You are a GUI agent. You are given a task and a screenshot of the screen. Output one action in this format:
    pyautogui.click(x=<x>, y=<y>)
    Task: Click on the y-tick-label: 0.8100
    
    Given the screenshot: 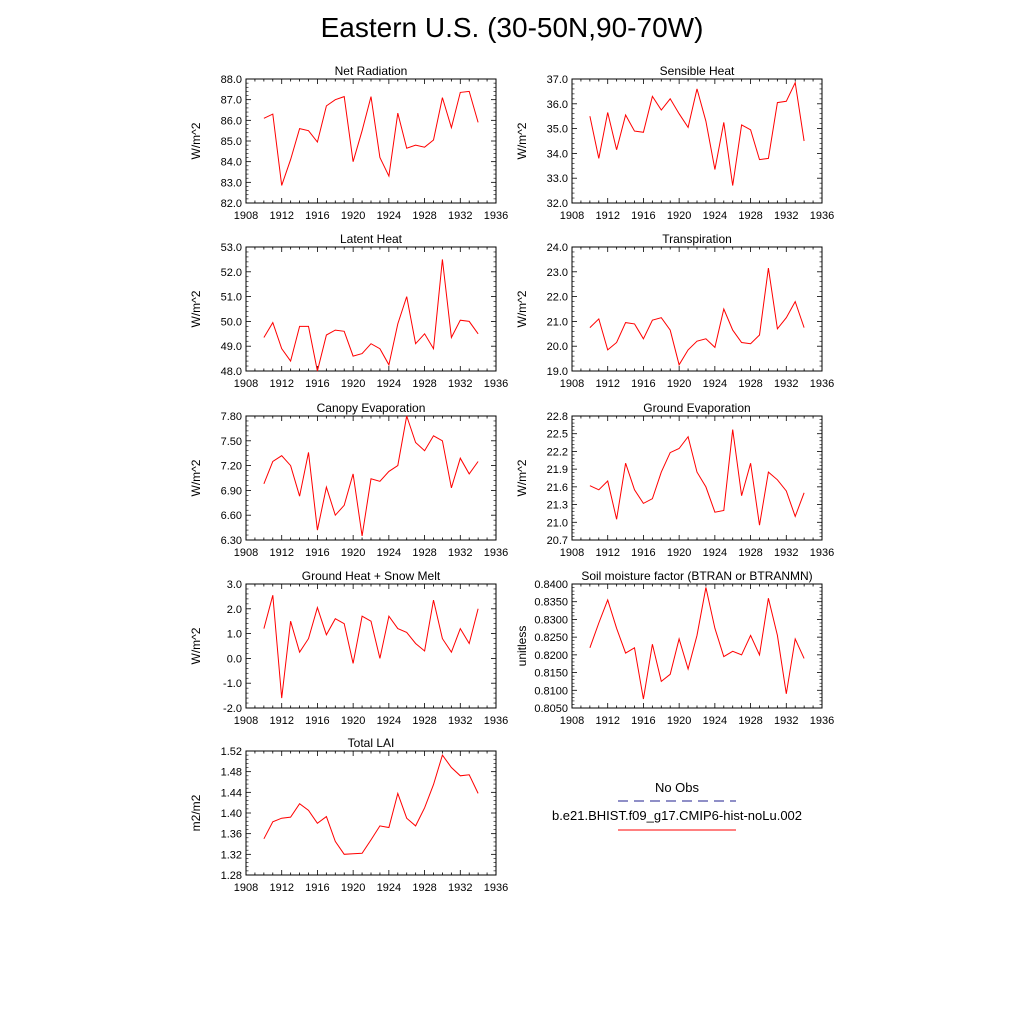 What is the action you would take?
    pyautogui.click(x=551, y=691)
    